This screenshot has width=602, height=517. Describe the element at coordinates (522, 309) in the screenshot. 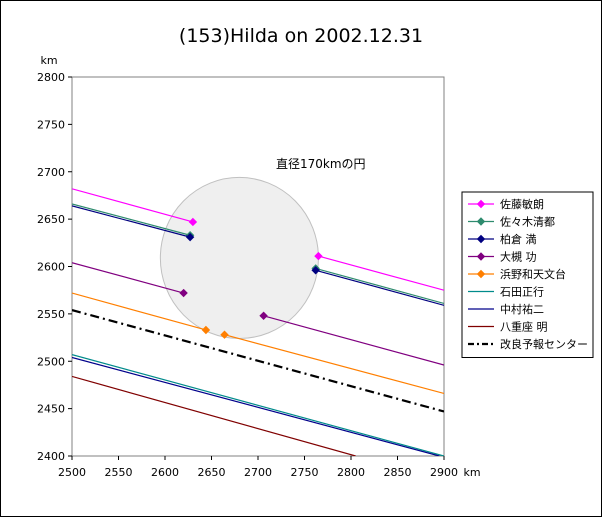

I see `legend-label-7: 中村祐二` at that location.